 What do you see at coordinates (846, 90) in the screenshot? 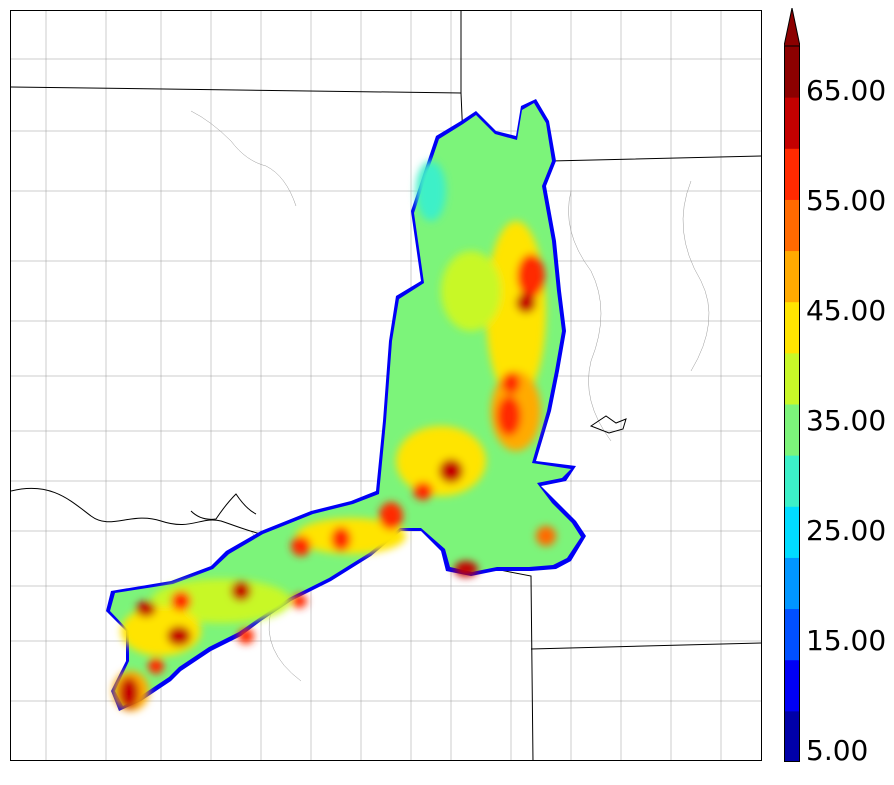
I see `colorbar-tick-label-65: 65.00` at bounding box center [846, 90].